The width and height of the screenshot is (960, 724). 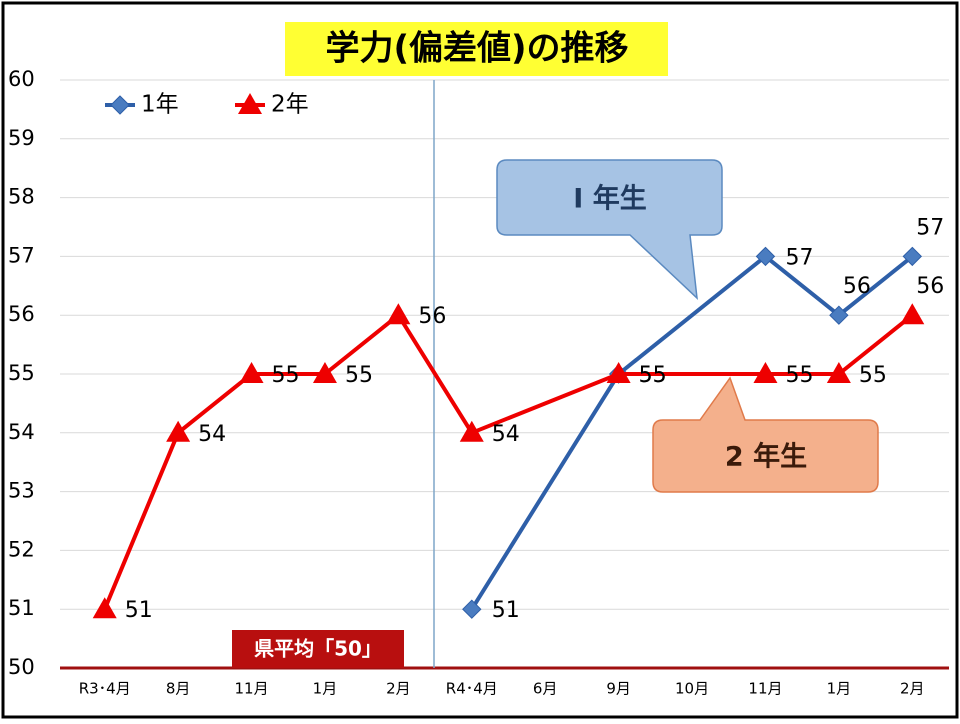 I want to click on title-bg, so click(x=476, y=49).